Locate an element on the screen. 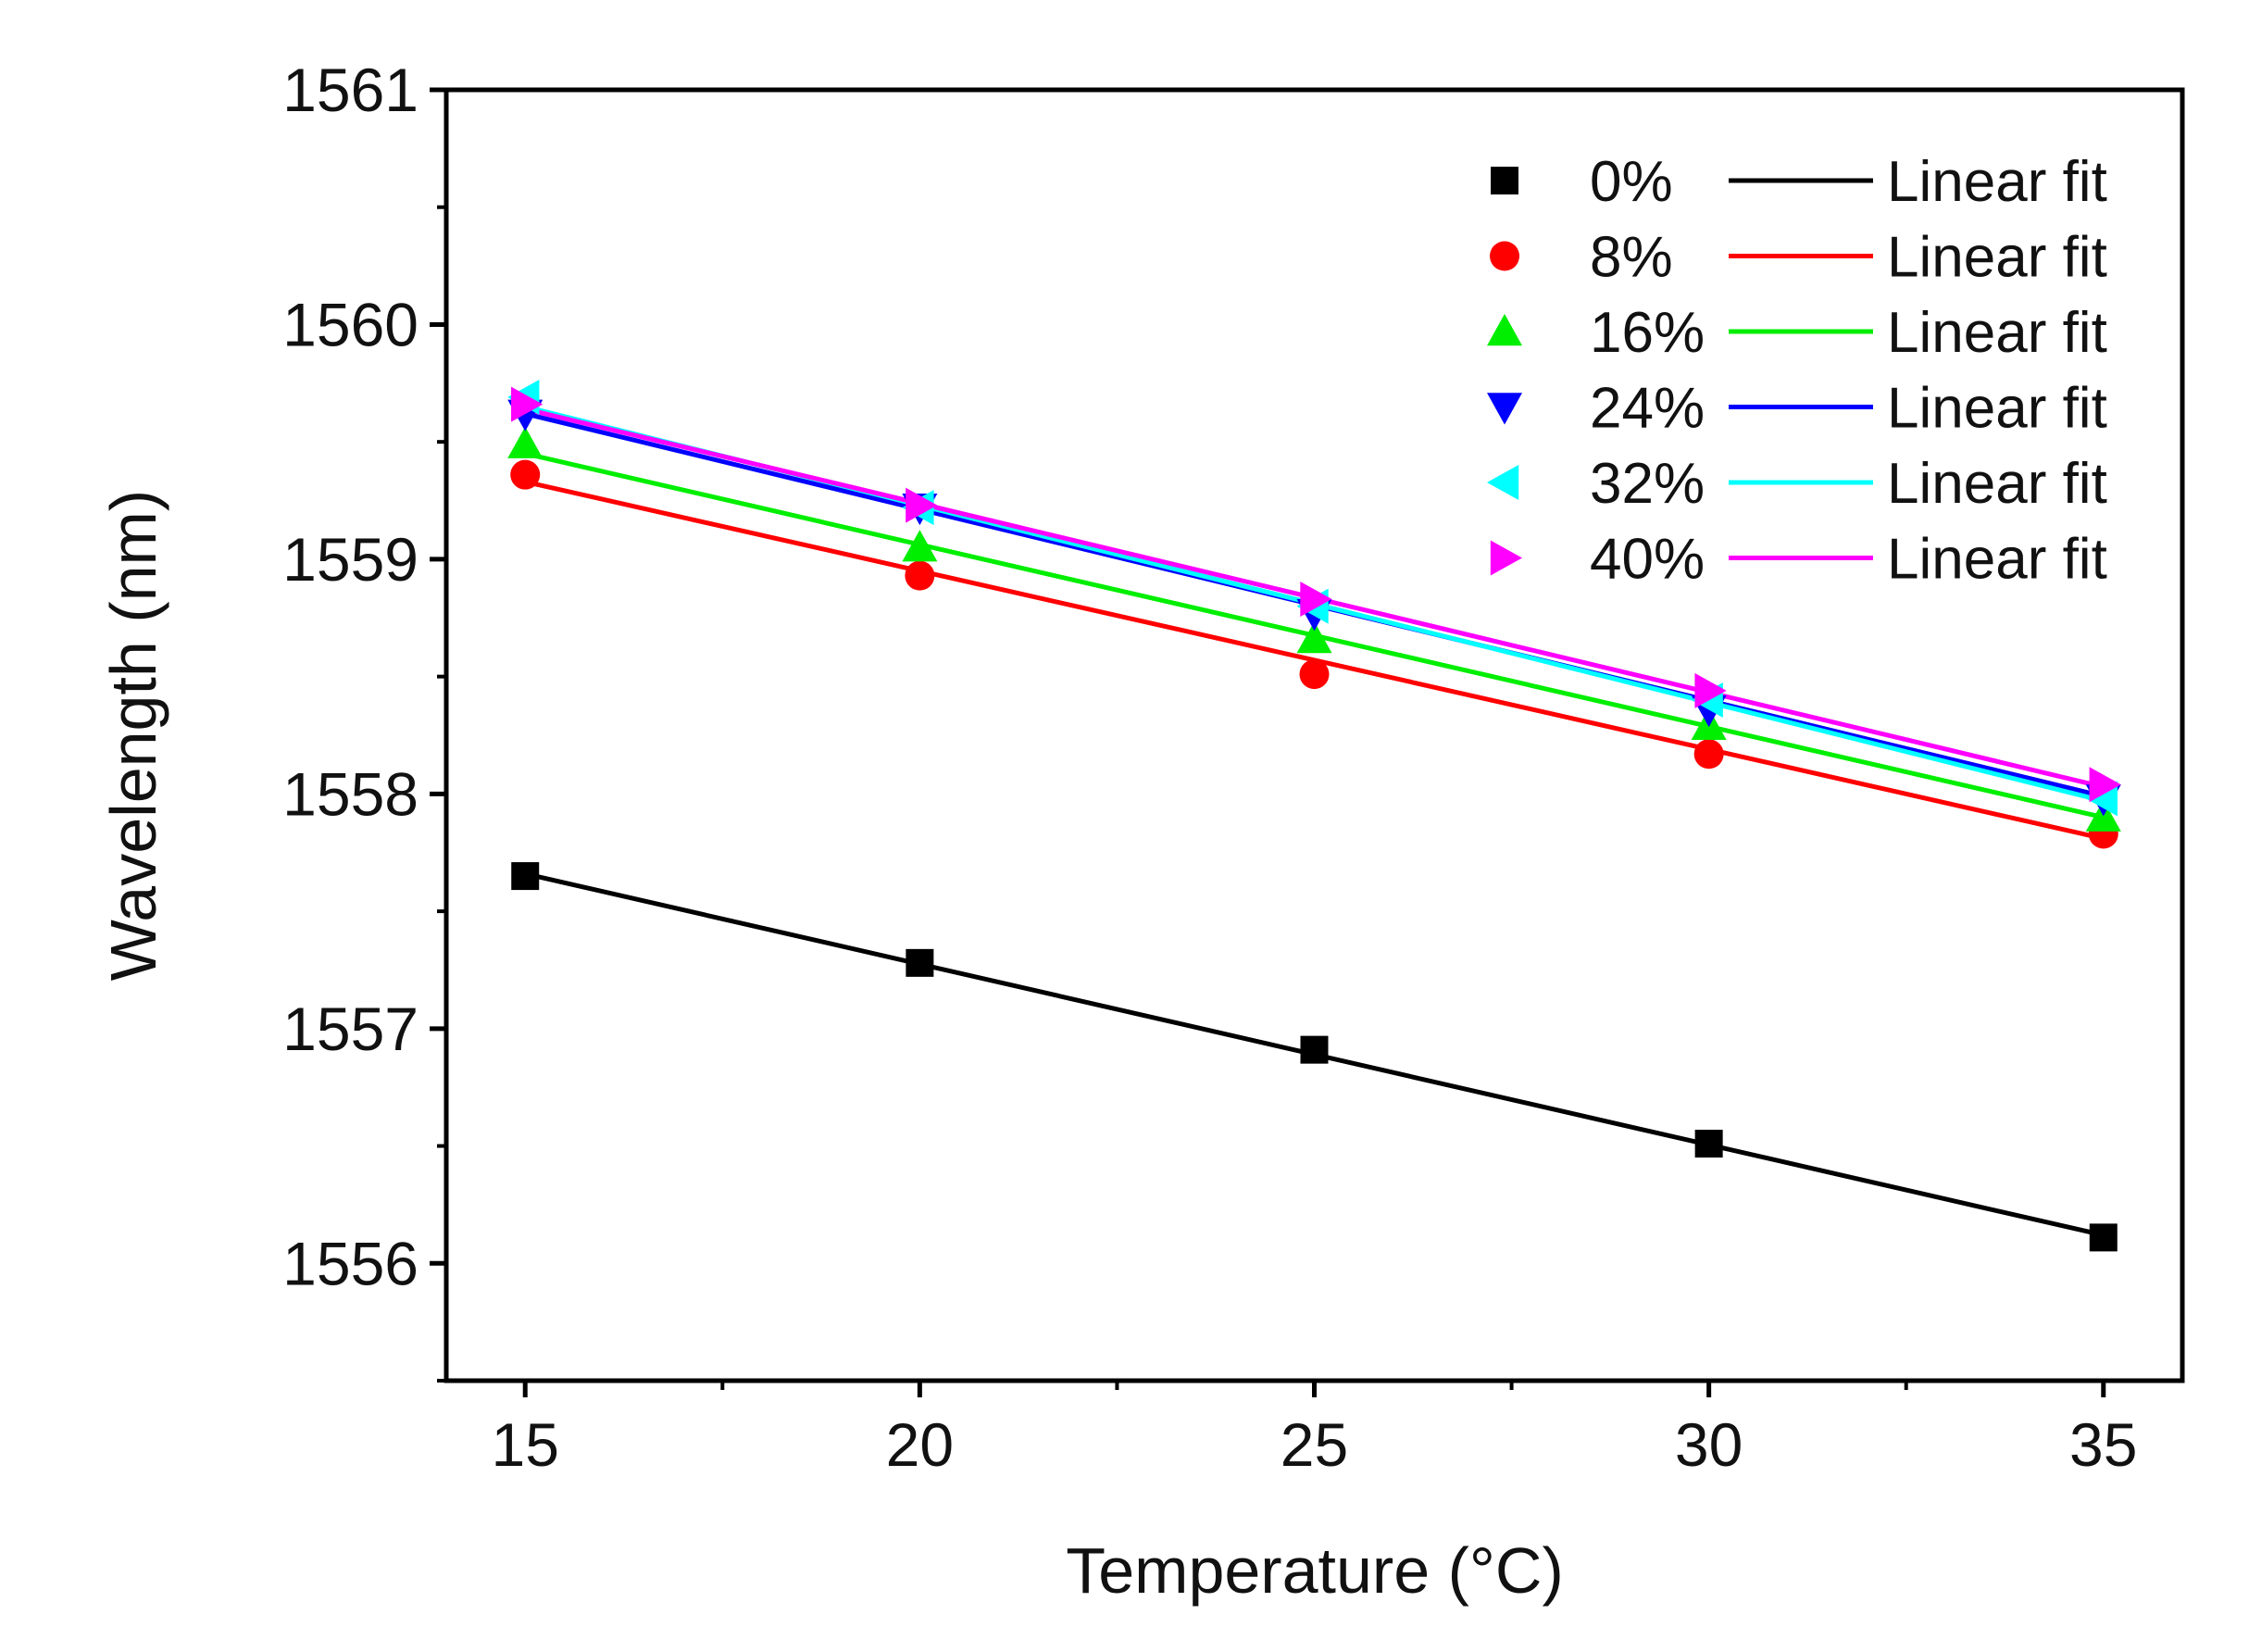 The image size is (2249, 1652). y-tick-label: 1557 is located at coordinates (350, 1029).